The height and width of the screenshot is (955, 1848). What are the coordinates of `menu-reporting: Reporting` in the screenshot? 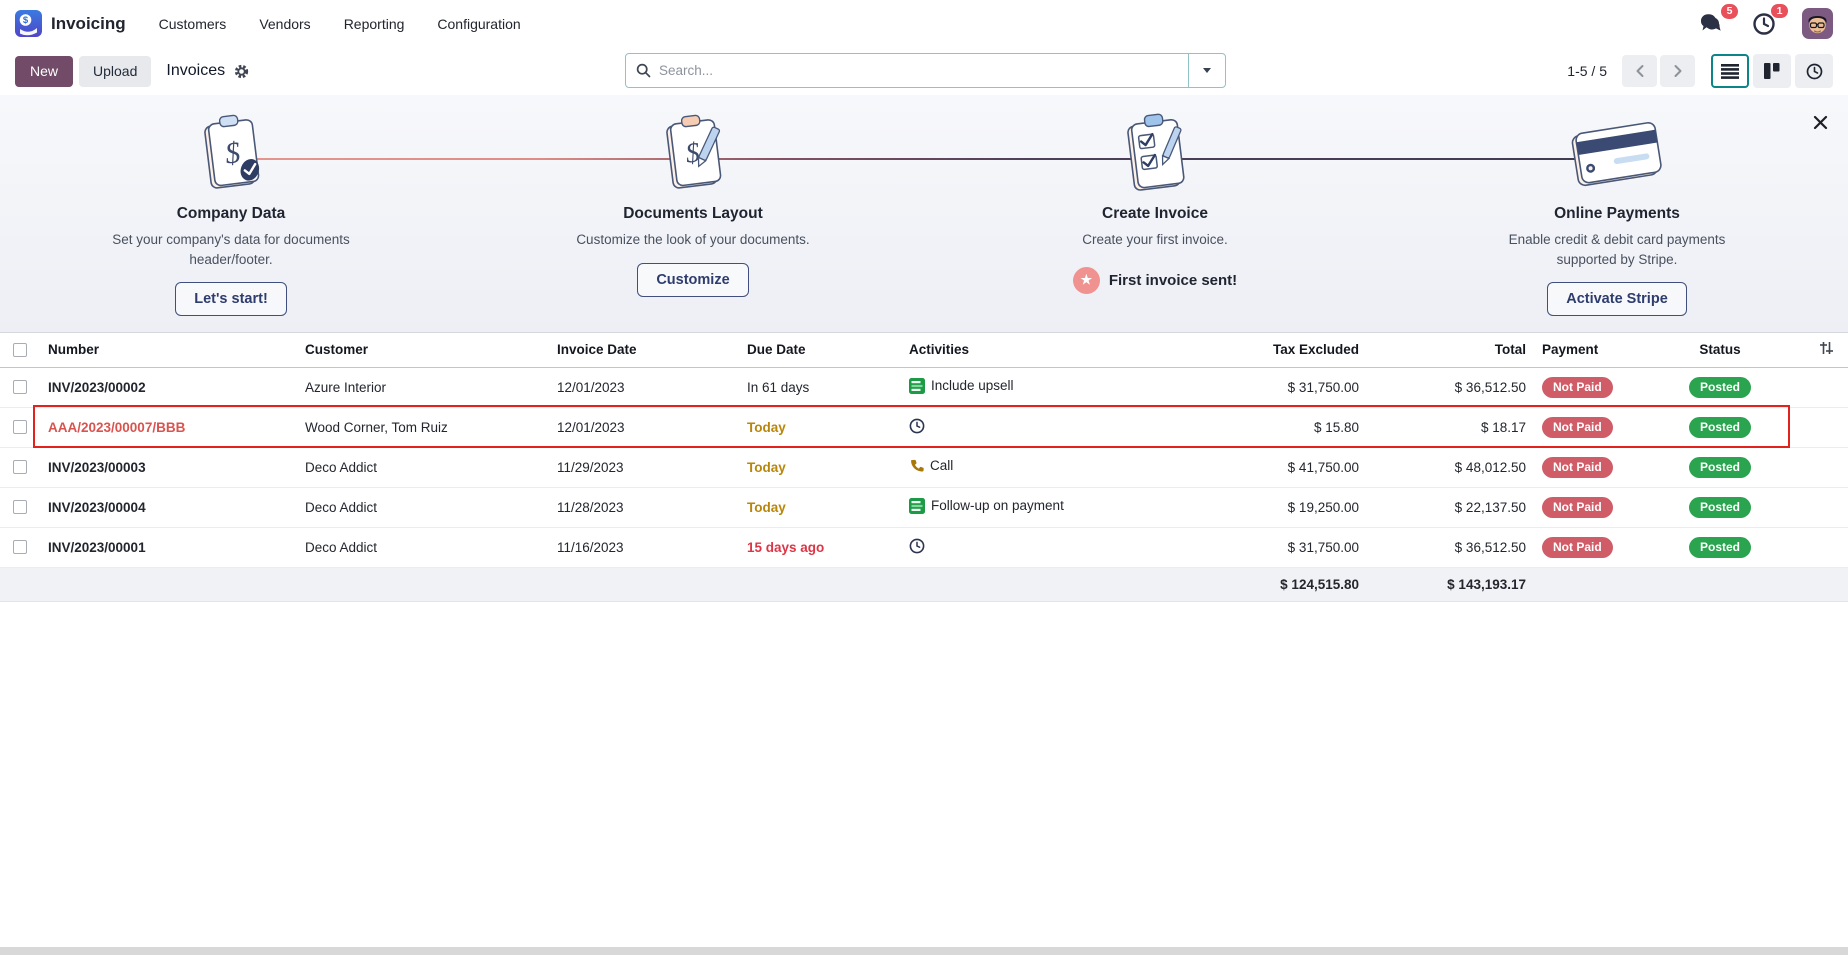 It's located at (374, 23).